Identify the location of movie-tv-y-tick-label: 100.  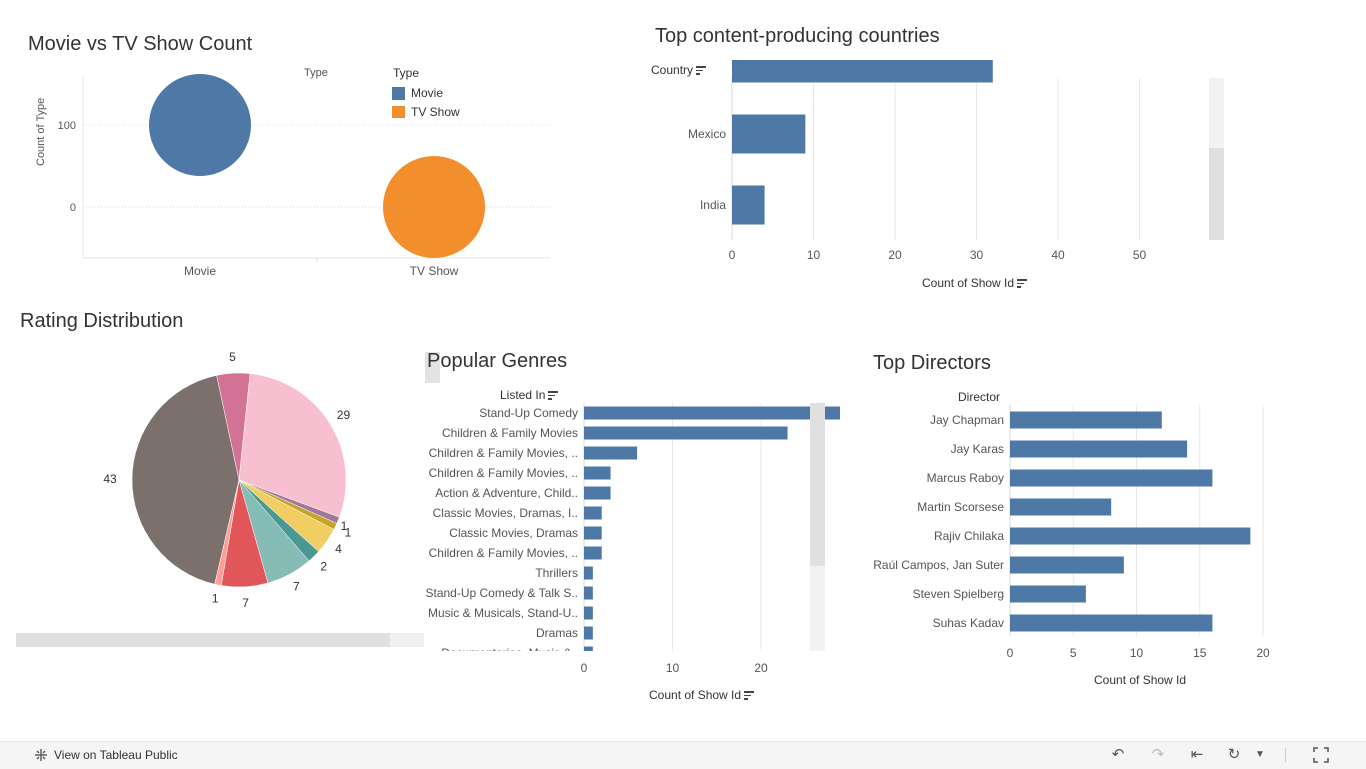
(67, 126).